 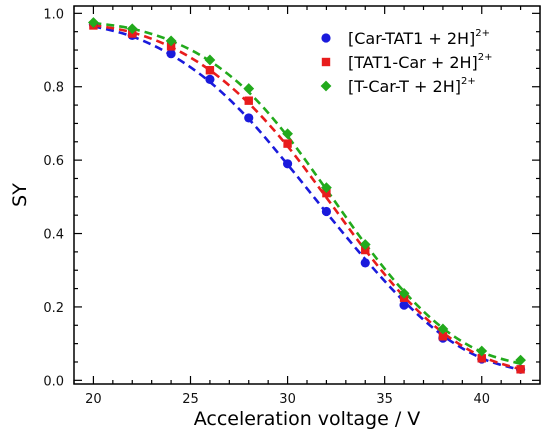 I want to click on x-tick-labels: 20 25 30 35 40, so click(x=287, y=399).